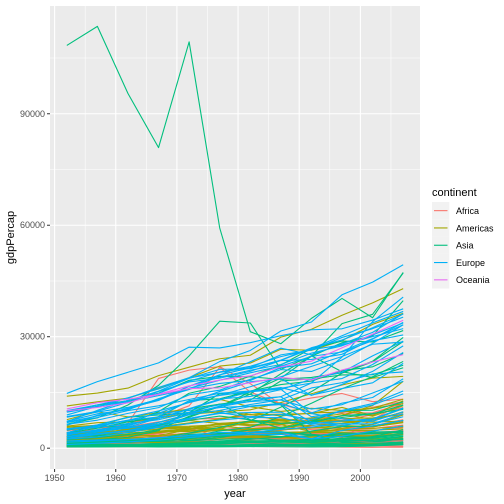 The width and height of the screenshot is (504, 504). What do you see at coordinates (453, 245) in the screenshot?
I see `legend-item: Asia` at bounding box center [453, 245].